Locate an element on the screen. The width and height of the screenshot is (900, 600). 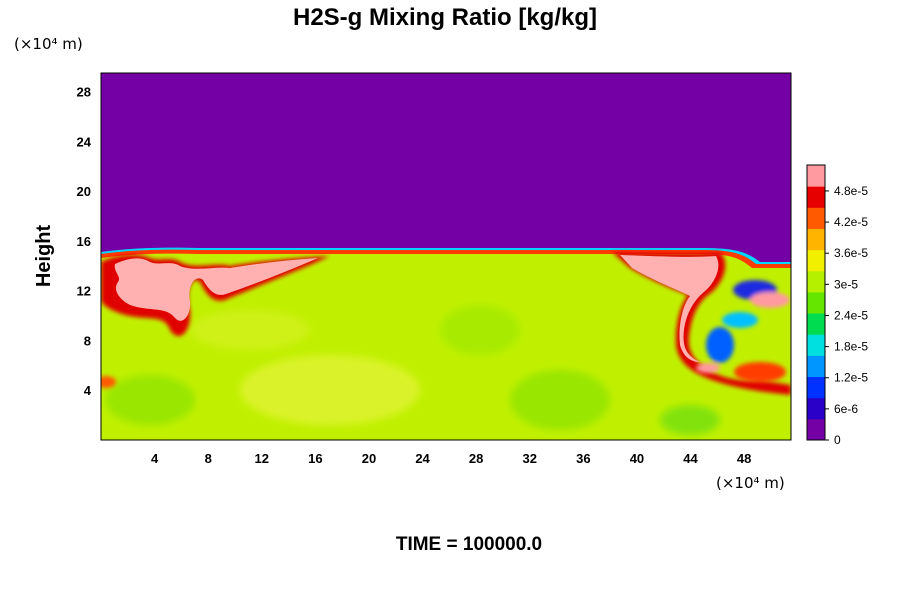
y-tick-label: 16 is located at coordinates (84, 241).